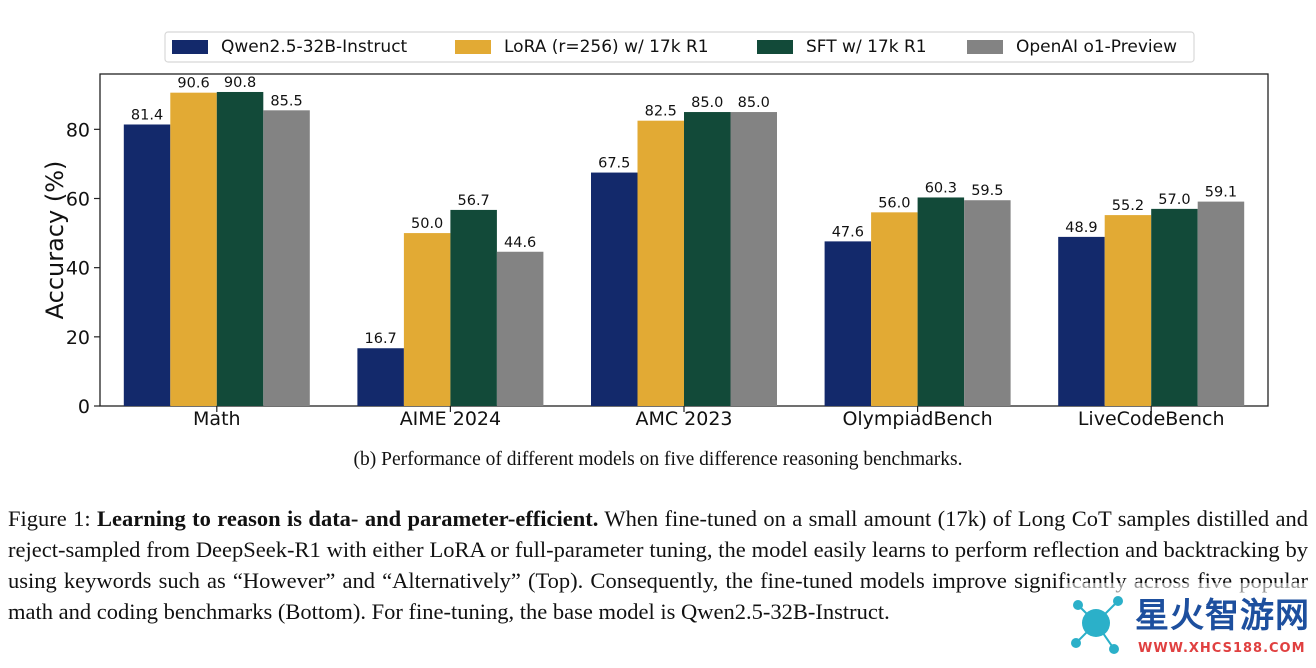  I want to click on y-tick-label: 60, so click(78, 200).